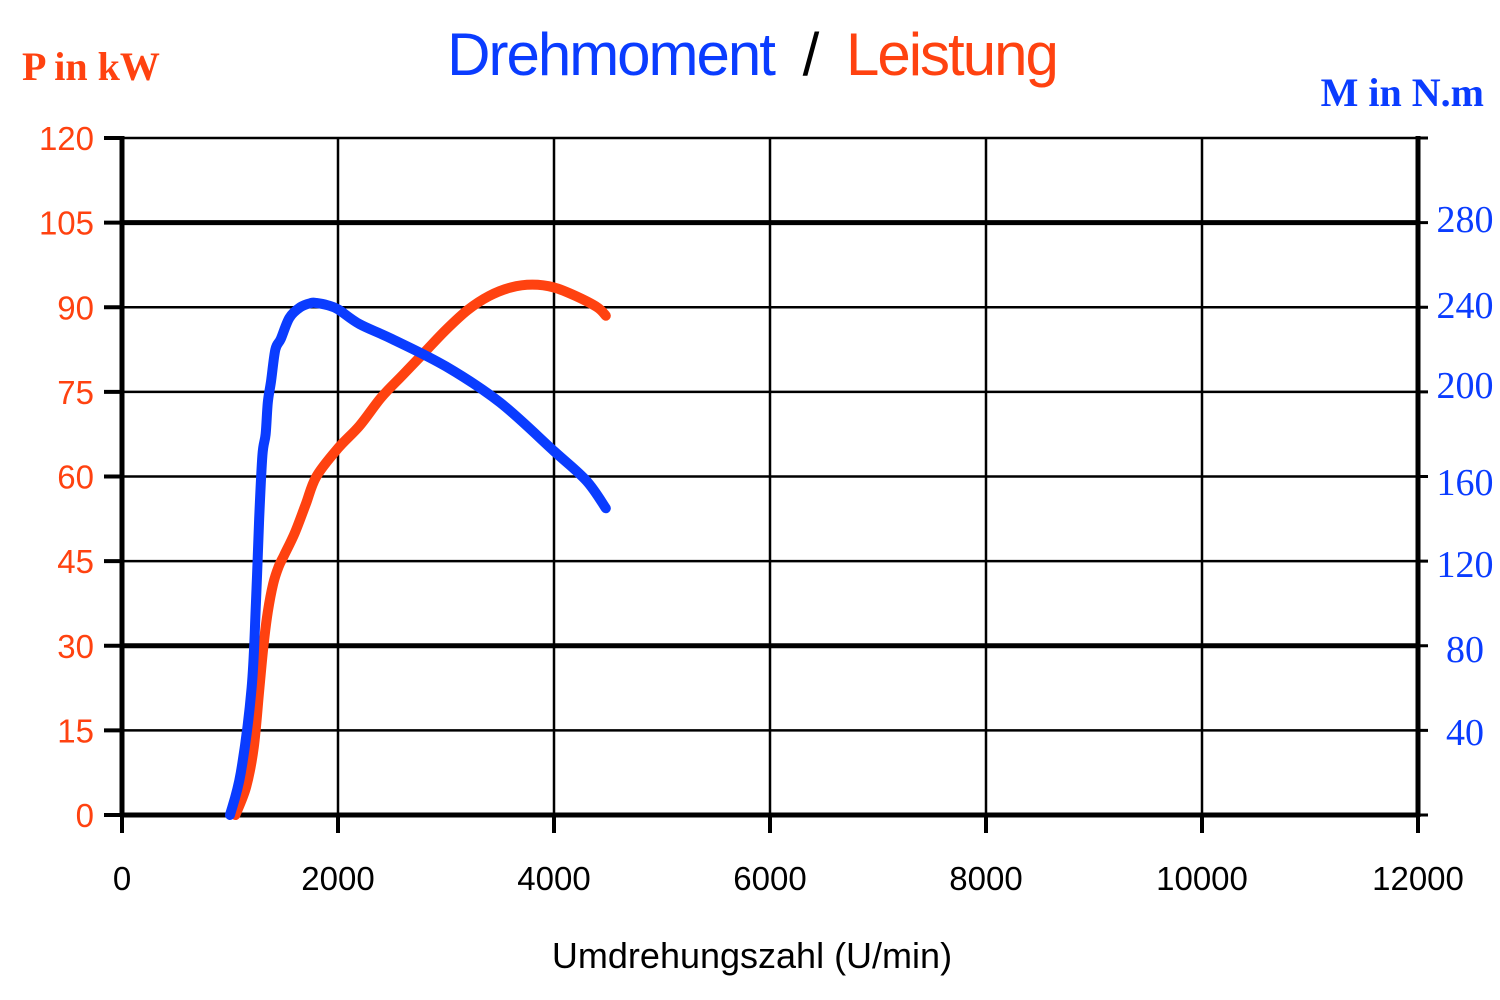 The width and height of the screenshot is (1500, 1000). Describe the element at coordinates (1418, 878) in the screenshot. I see `x-tick-label: 12000` at that location.